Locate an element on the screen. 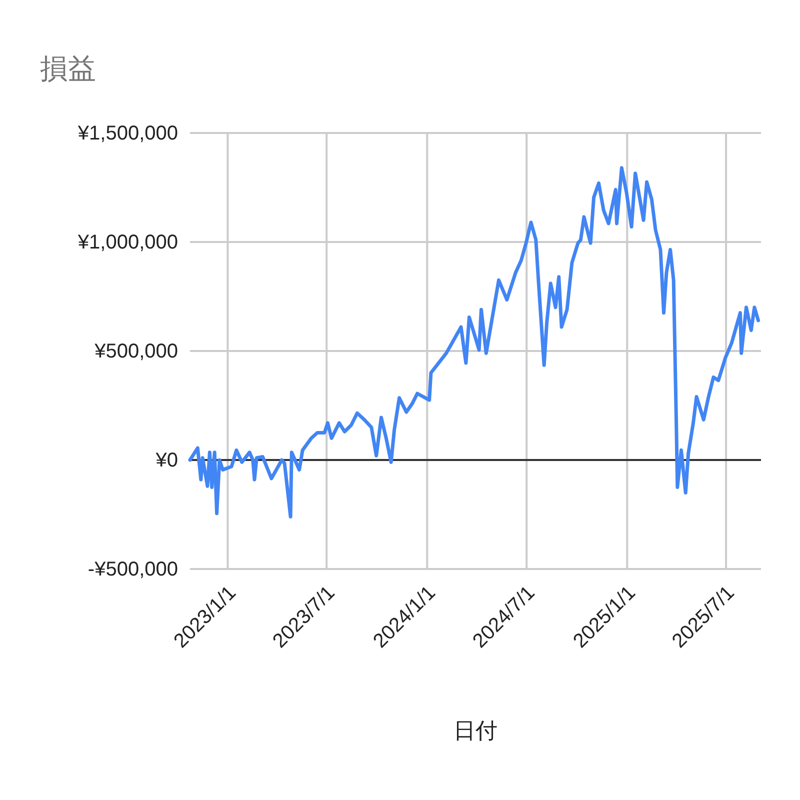  y-tick-label: ¥500,000 is located at coordinates (136, 351).